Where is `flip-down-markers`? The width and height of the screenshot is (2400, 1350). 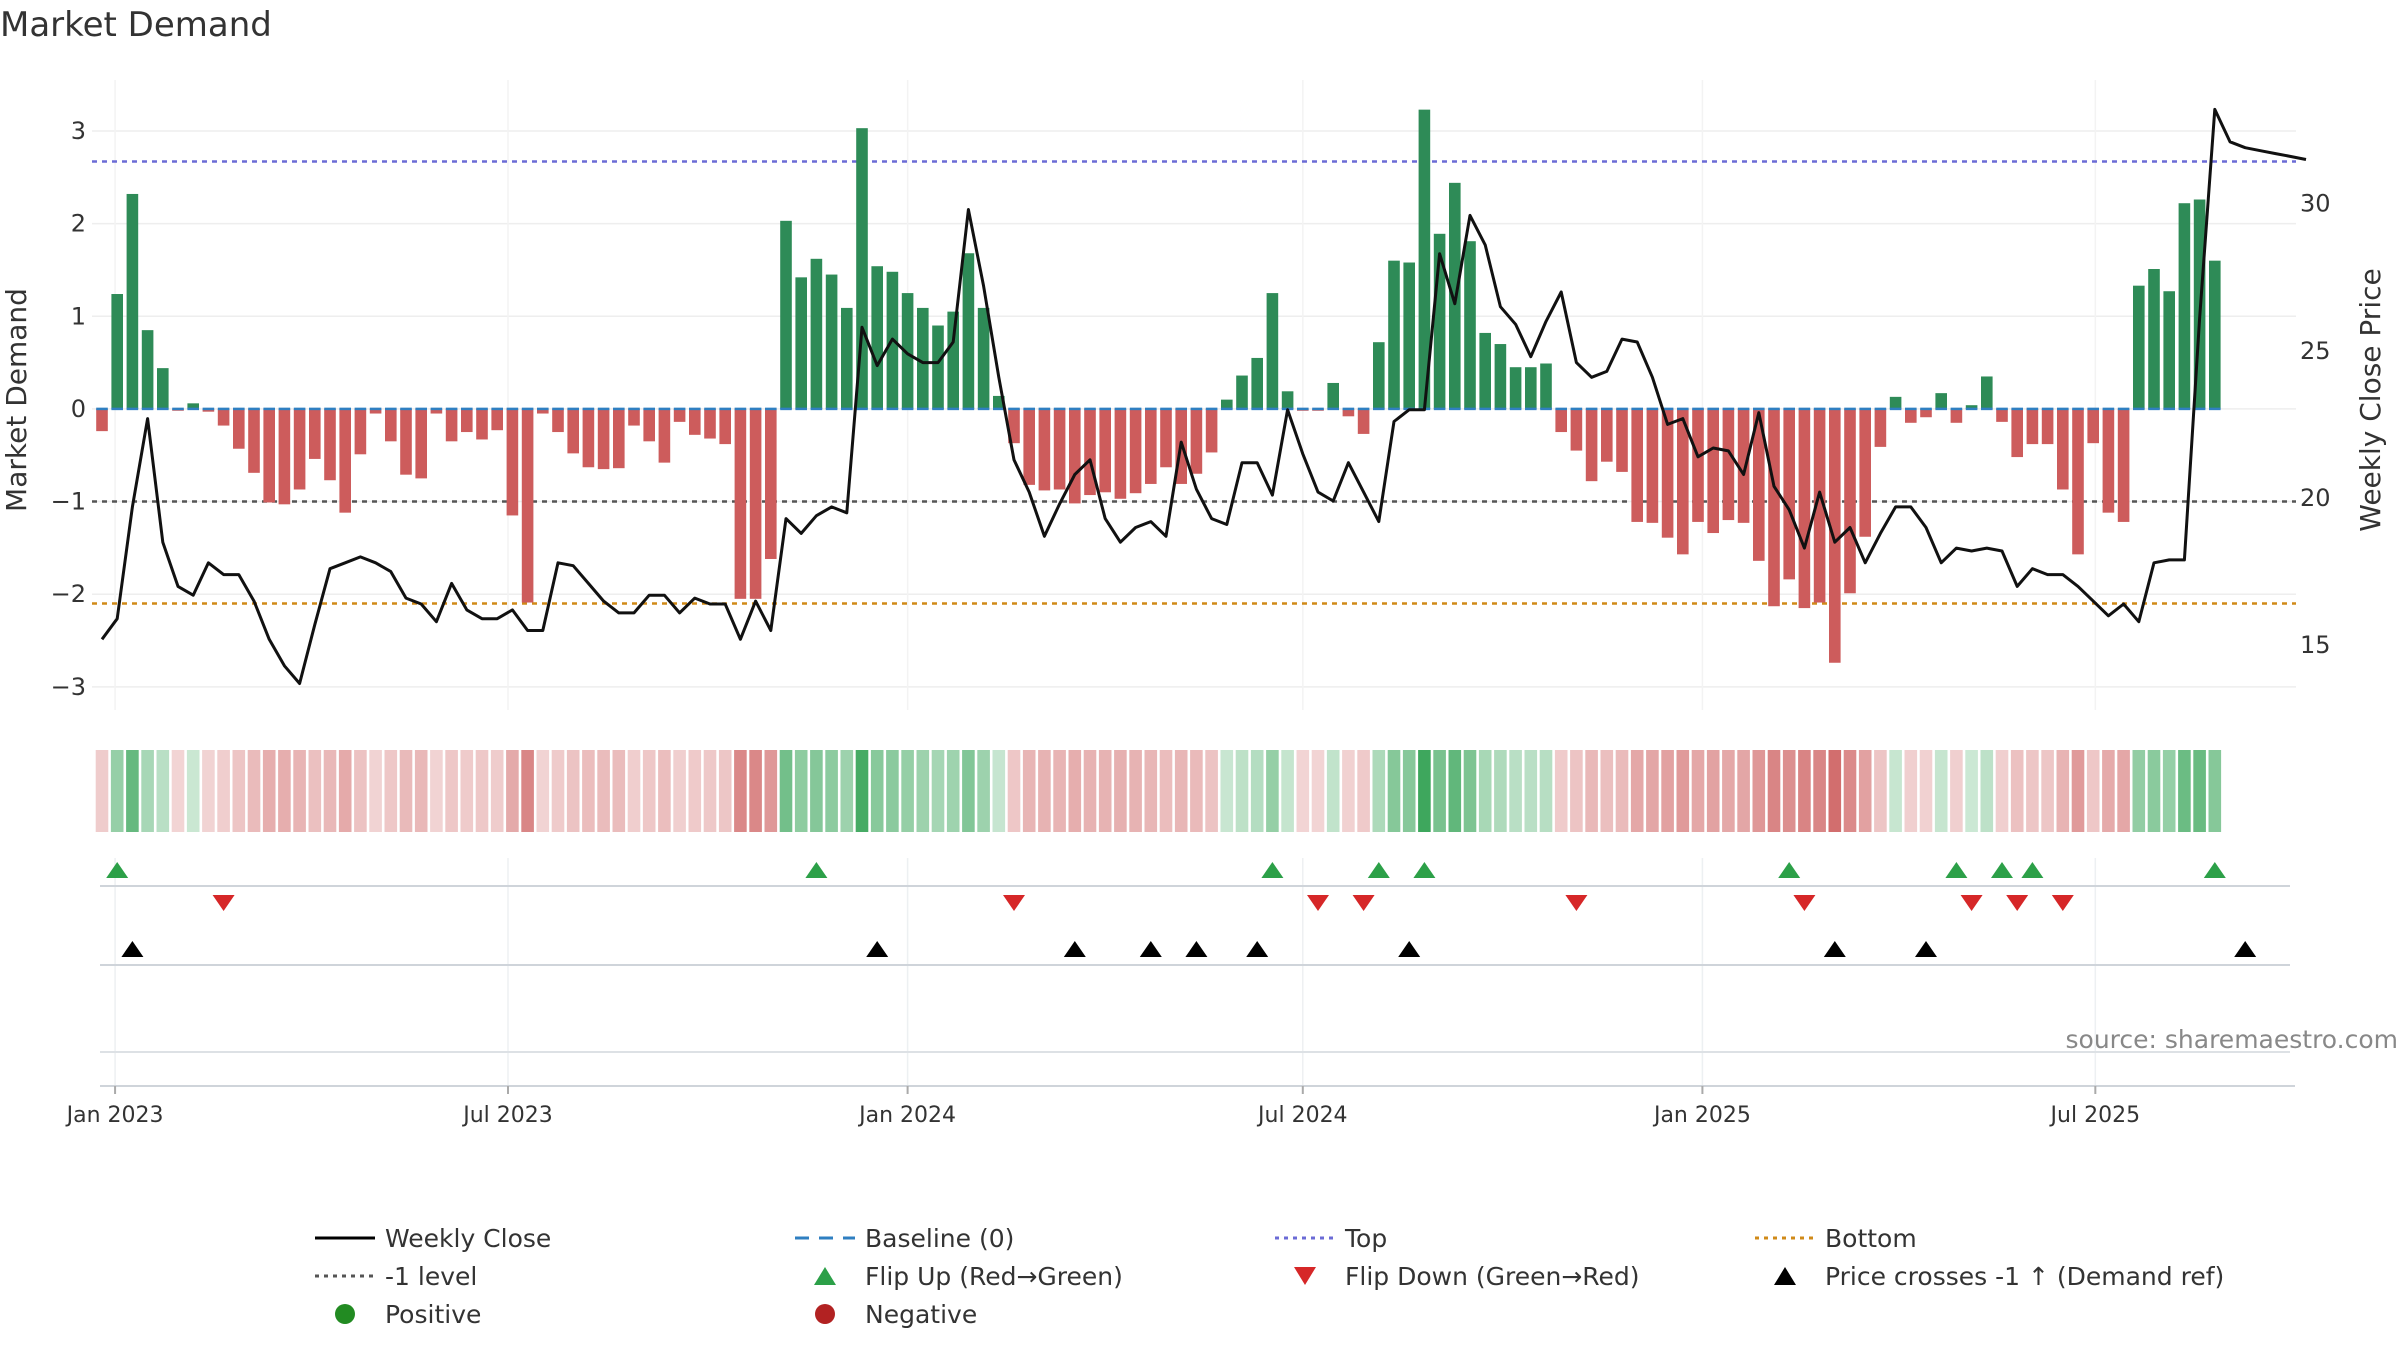 flip-down-markers is located at coordinates (1143, 903).